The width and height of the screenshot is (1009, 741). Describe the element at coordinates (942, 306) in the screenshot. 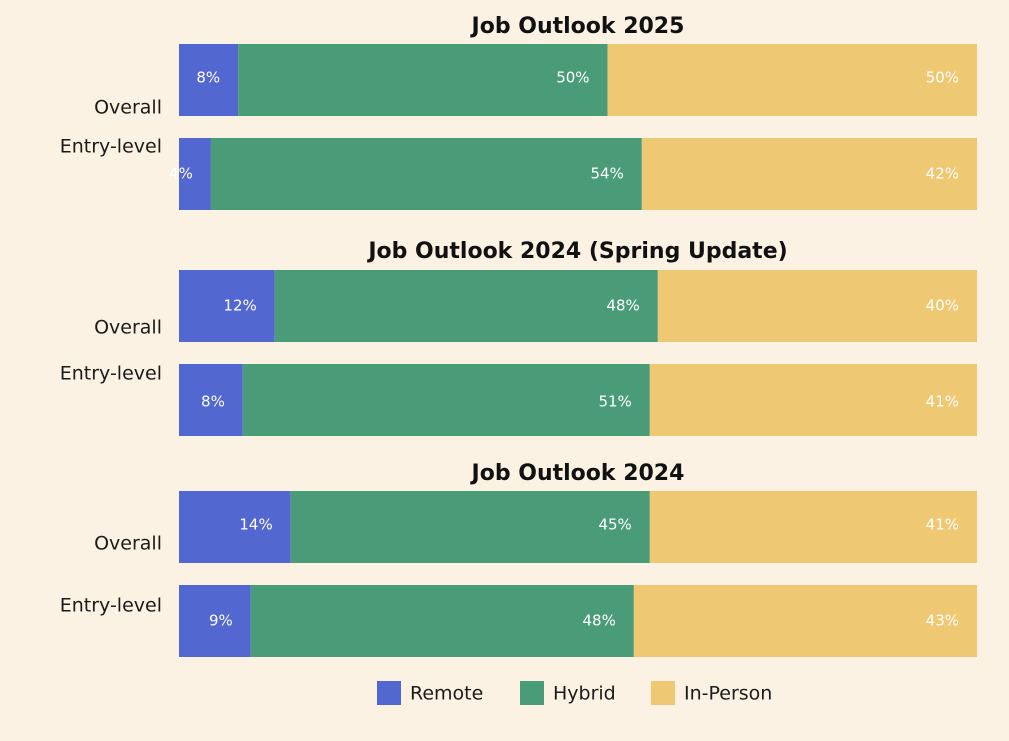

I see `data-label: 40%` at that location.